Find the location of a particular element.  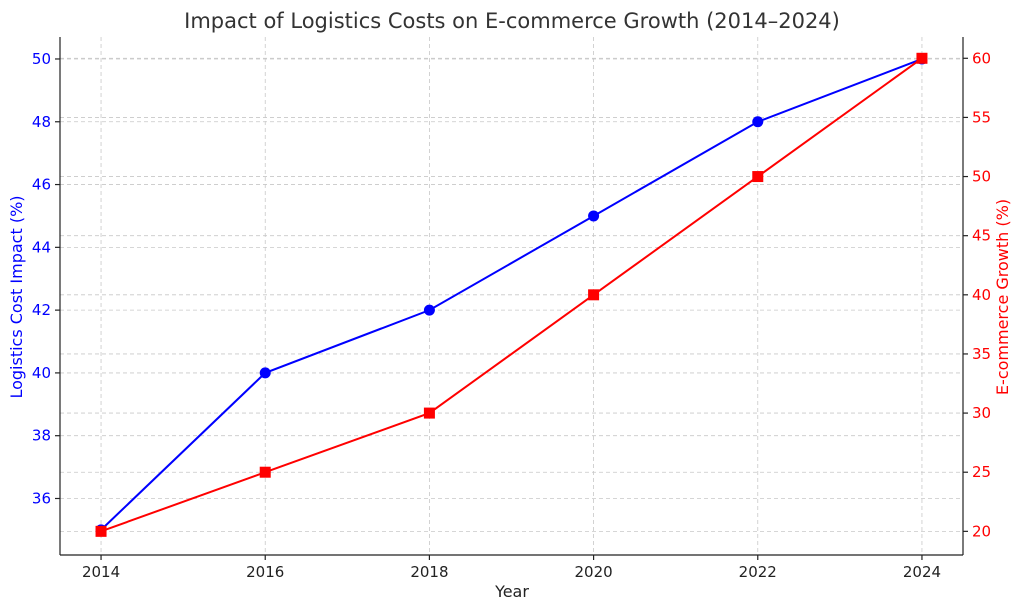

left-y-tick-label: 46 is located at coordinates (41, 185).